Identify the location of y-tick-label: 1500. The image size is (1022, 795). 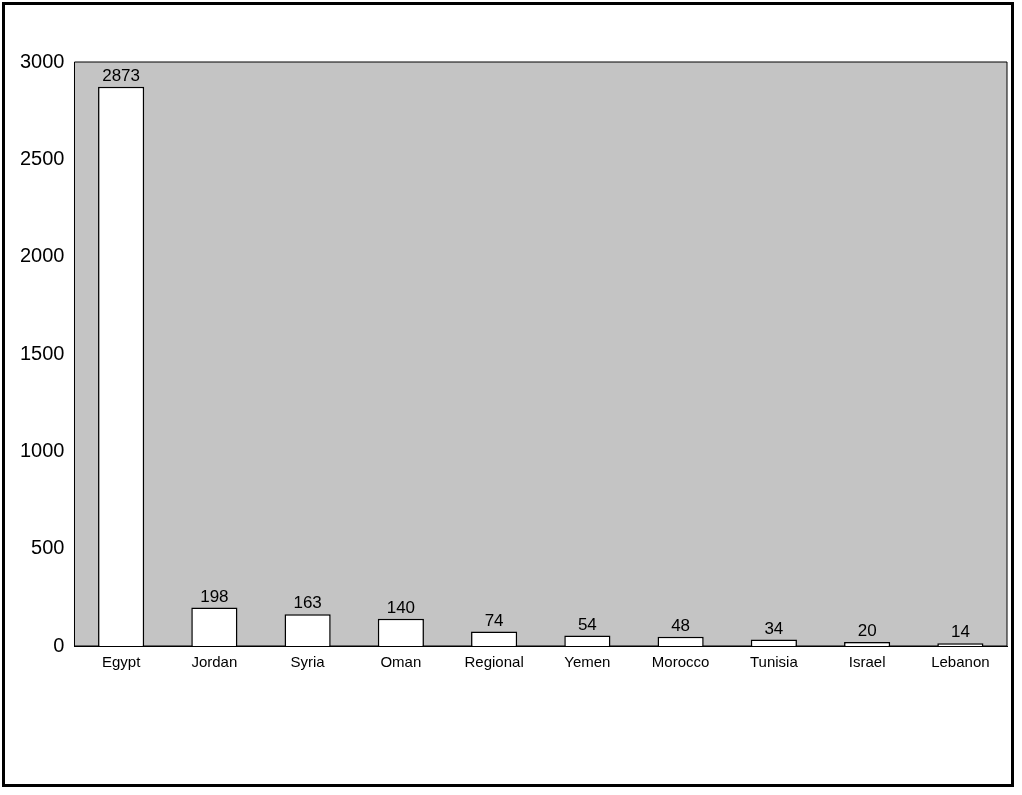
(42, 352).